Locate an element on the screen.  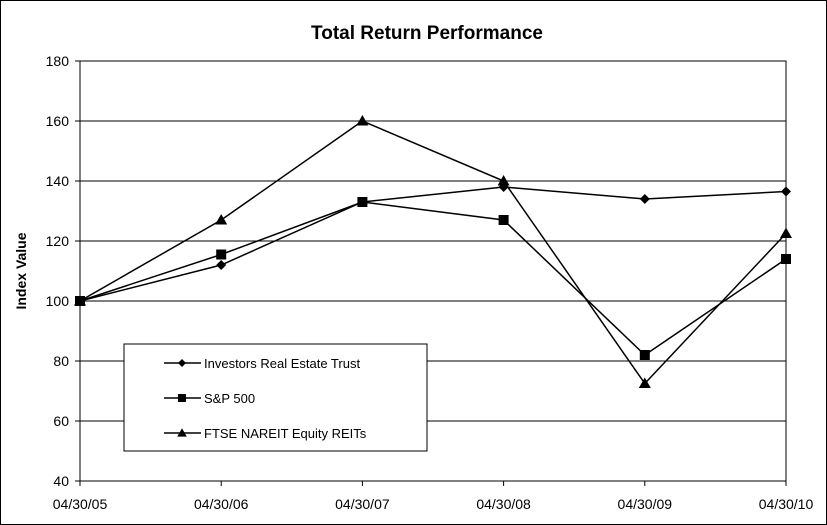
legend-label: FTSE NAREIT Equity REITs is located at coordinates (285, 433).